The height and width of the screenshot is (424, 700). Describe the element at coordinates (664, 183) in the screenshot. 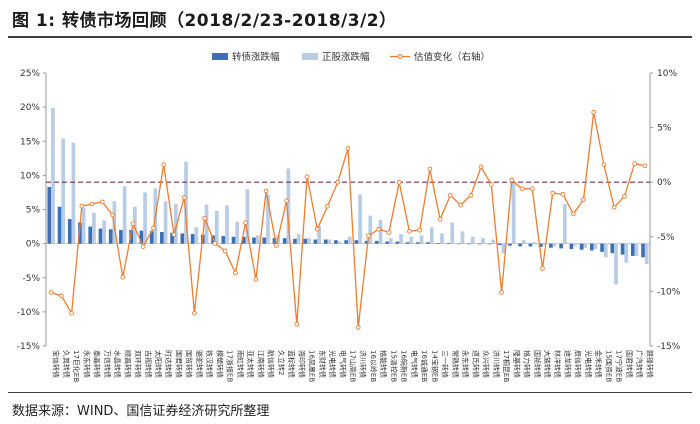

I see `right-axis-tick-label: 0%` at that location.